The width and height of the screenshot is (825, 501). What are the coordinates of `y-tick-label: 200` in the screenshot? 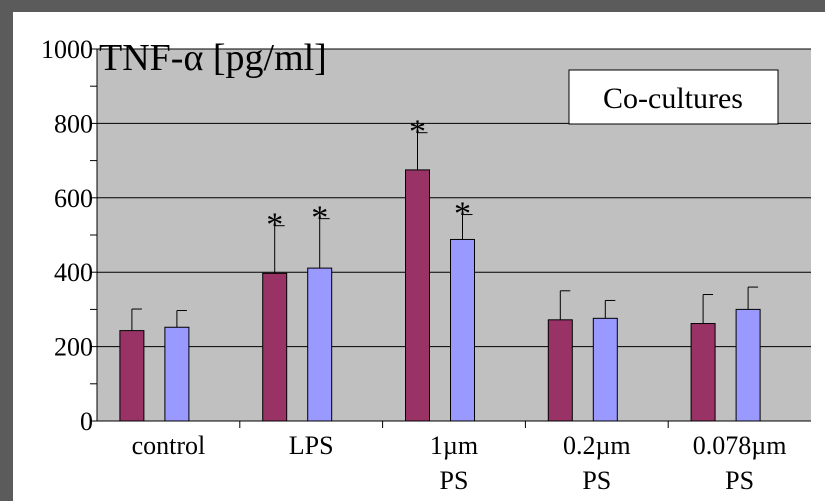 It's located at (73, 347).